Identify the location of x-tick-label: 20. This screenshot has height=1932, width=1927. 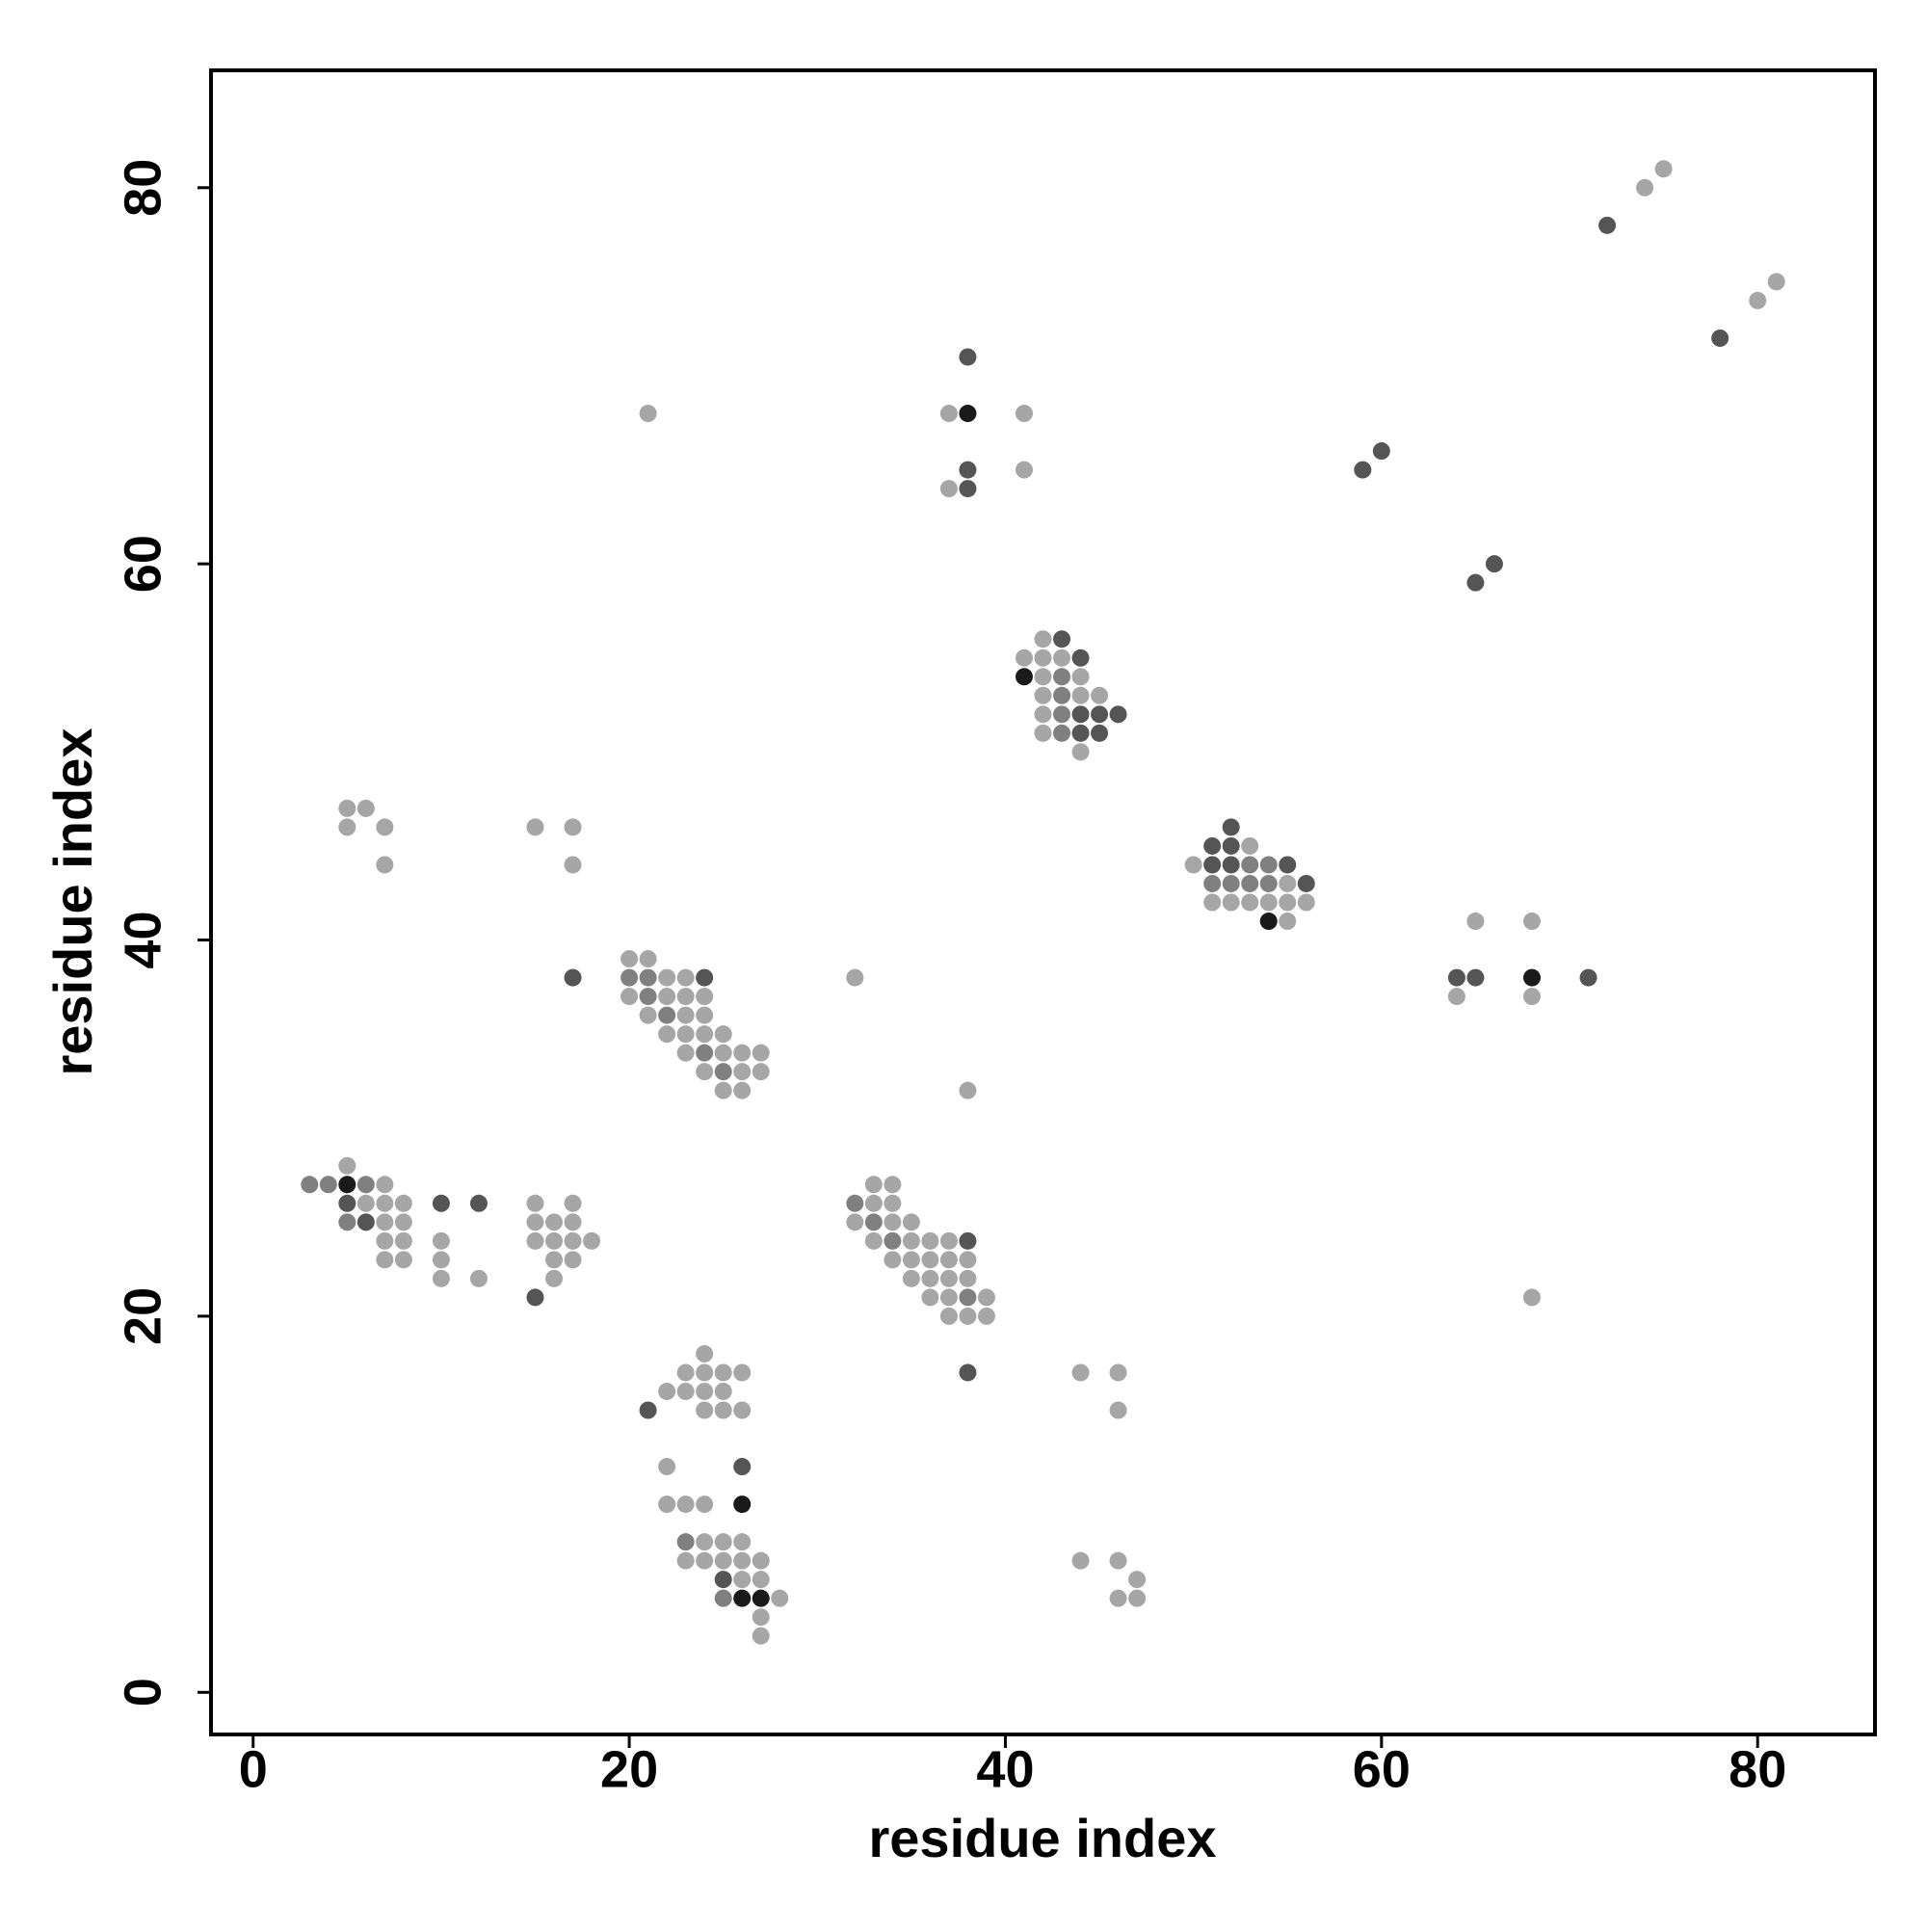
(629, 1769).